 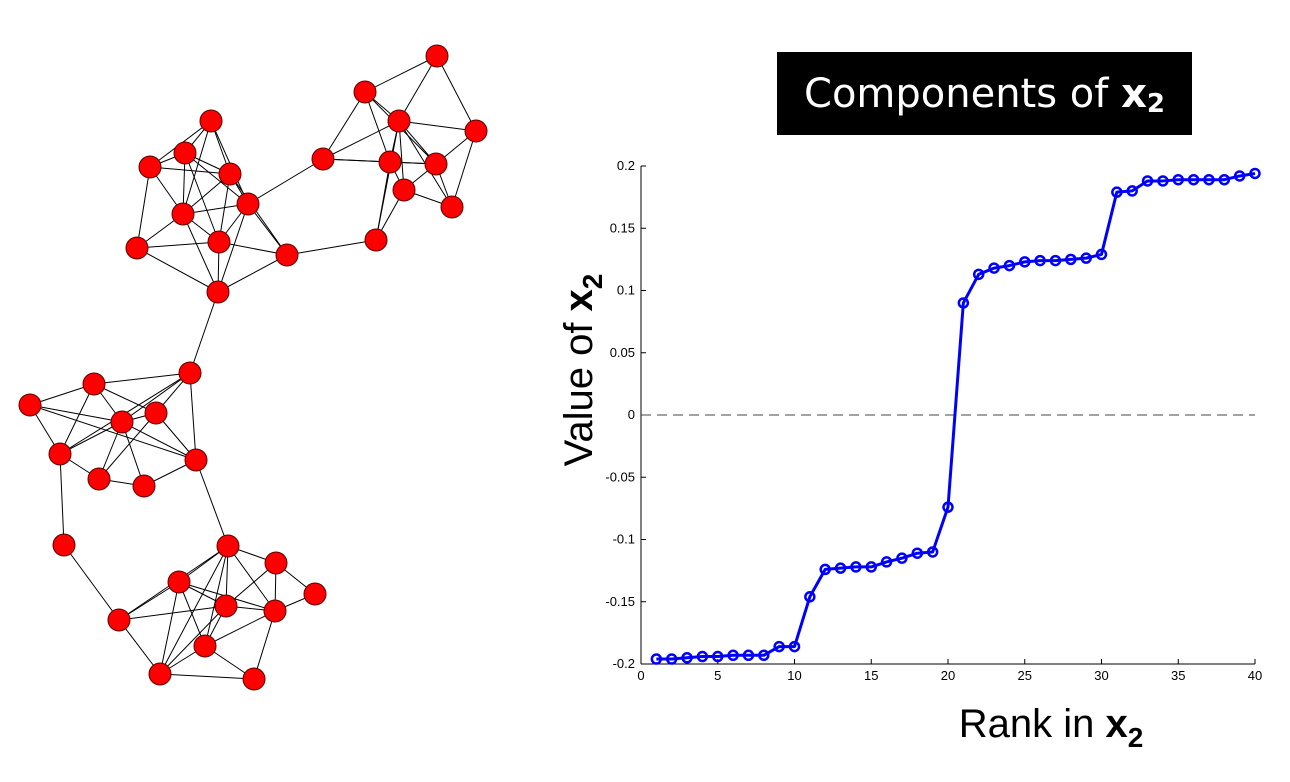 I want to click on y-tick-label: 0, so click(x=631, y=414).